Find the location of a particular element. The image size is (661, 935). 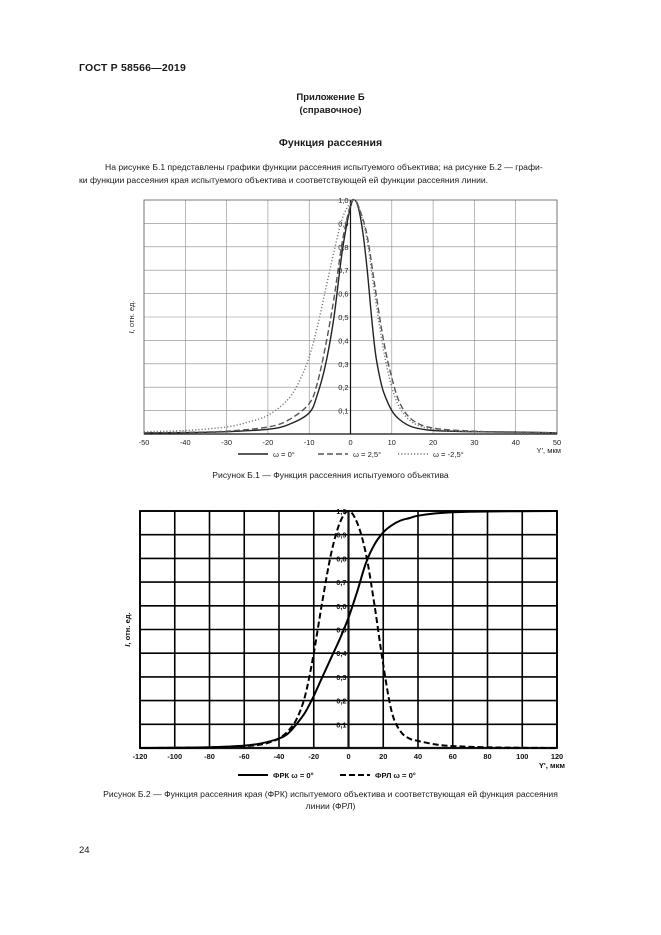

x-tick-label: 120 is located at coordinates (557, 756).